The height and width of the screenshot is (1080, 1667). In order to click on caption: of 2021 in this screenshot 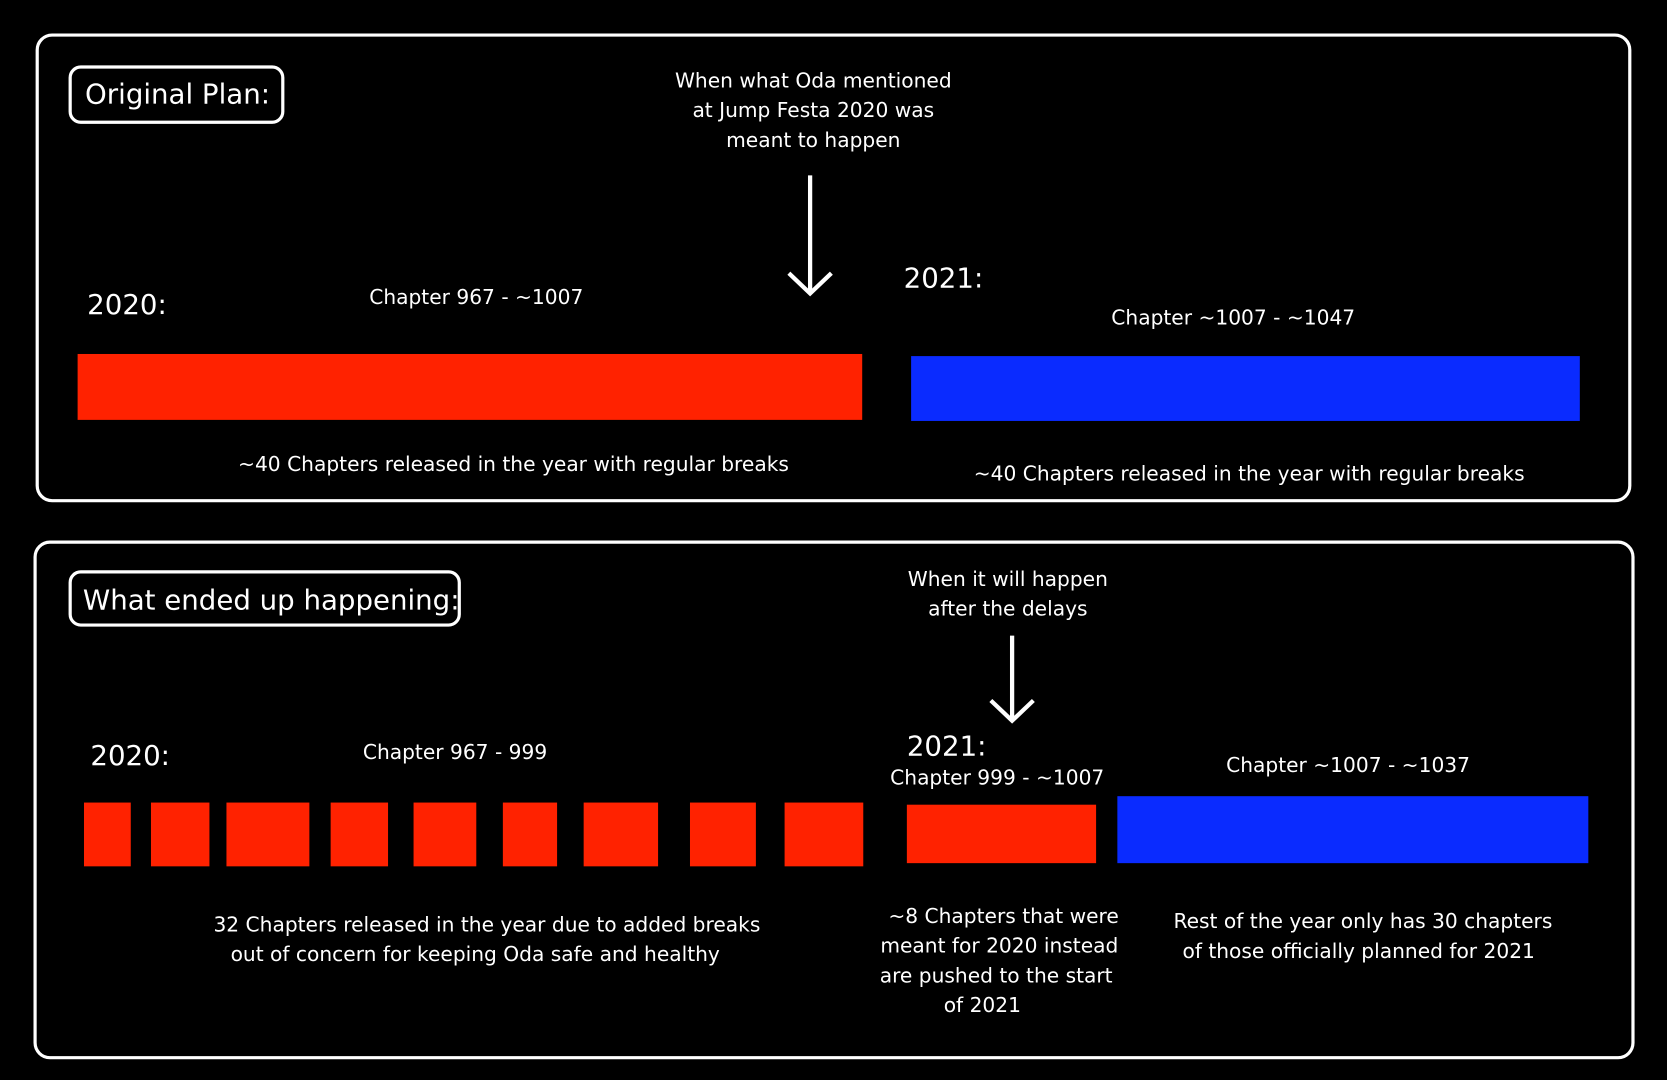, I will do `click(982, 1005)`.